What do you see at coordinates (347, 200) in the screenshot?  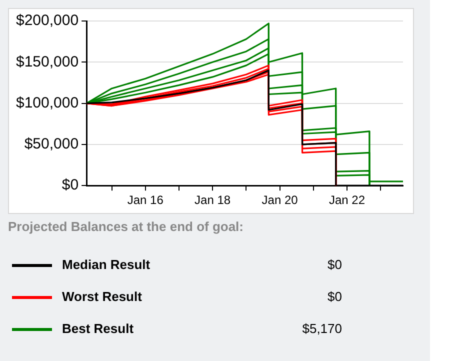 I see `x-tick-label: Jan 22` at bounding box center [347, 200].